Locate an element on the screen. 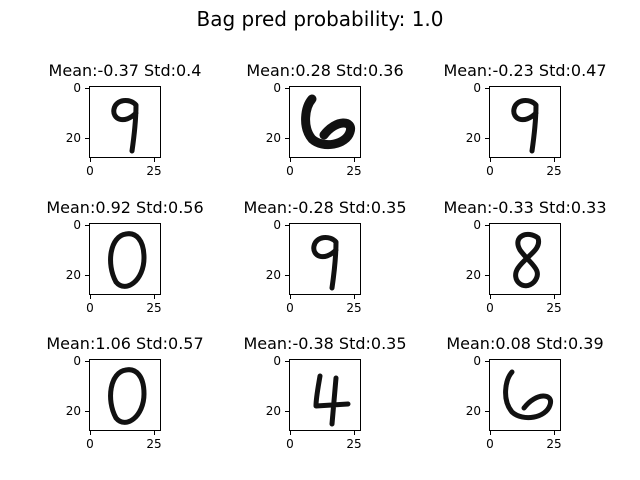  figure-title: Bag pred probability: 1.0 is located at coordinates (320, 19).